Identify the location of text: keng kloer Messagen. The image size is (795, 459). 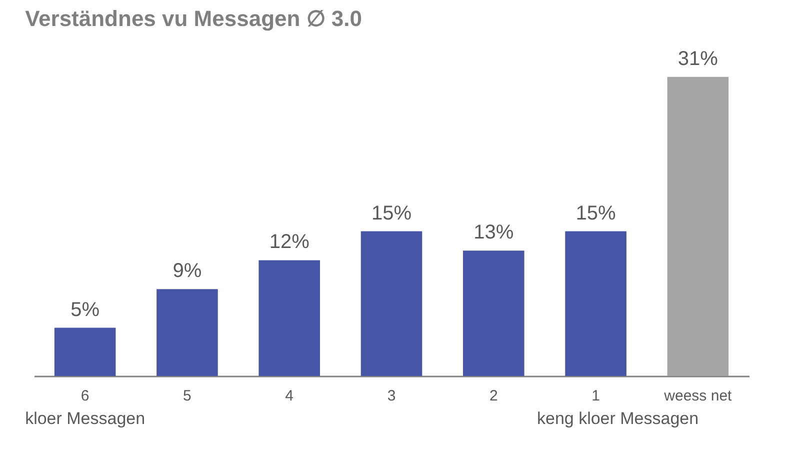
(617, 418).